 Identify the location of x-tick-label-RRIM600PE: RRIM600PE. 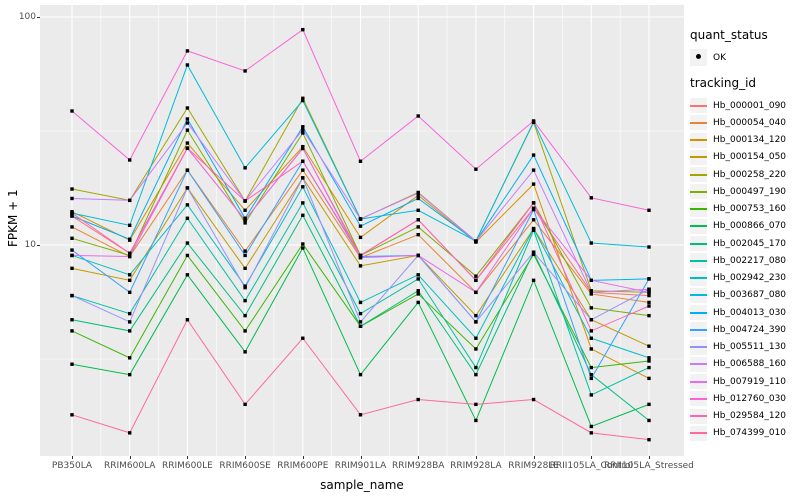
(303, 466).